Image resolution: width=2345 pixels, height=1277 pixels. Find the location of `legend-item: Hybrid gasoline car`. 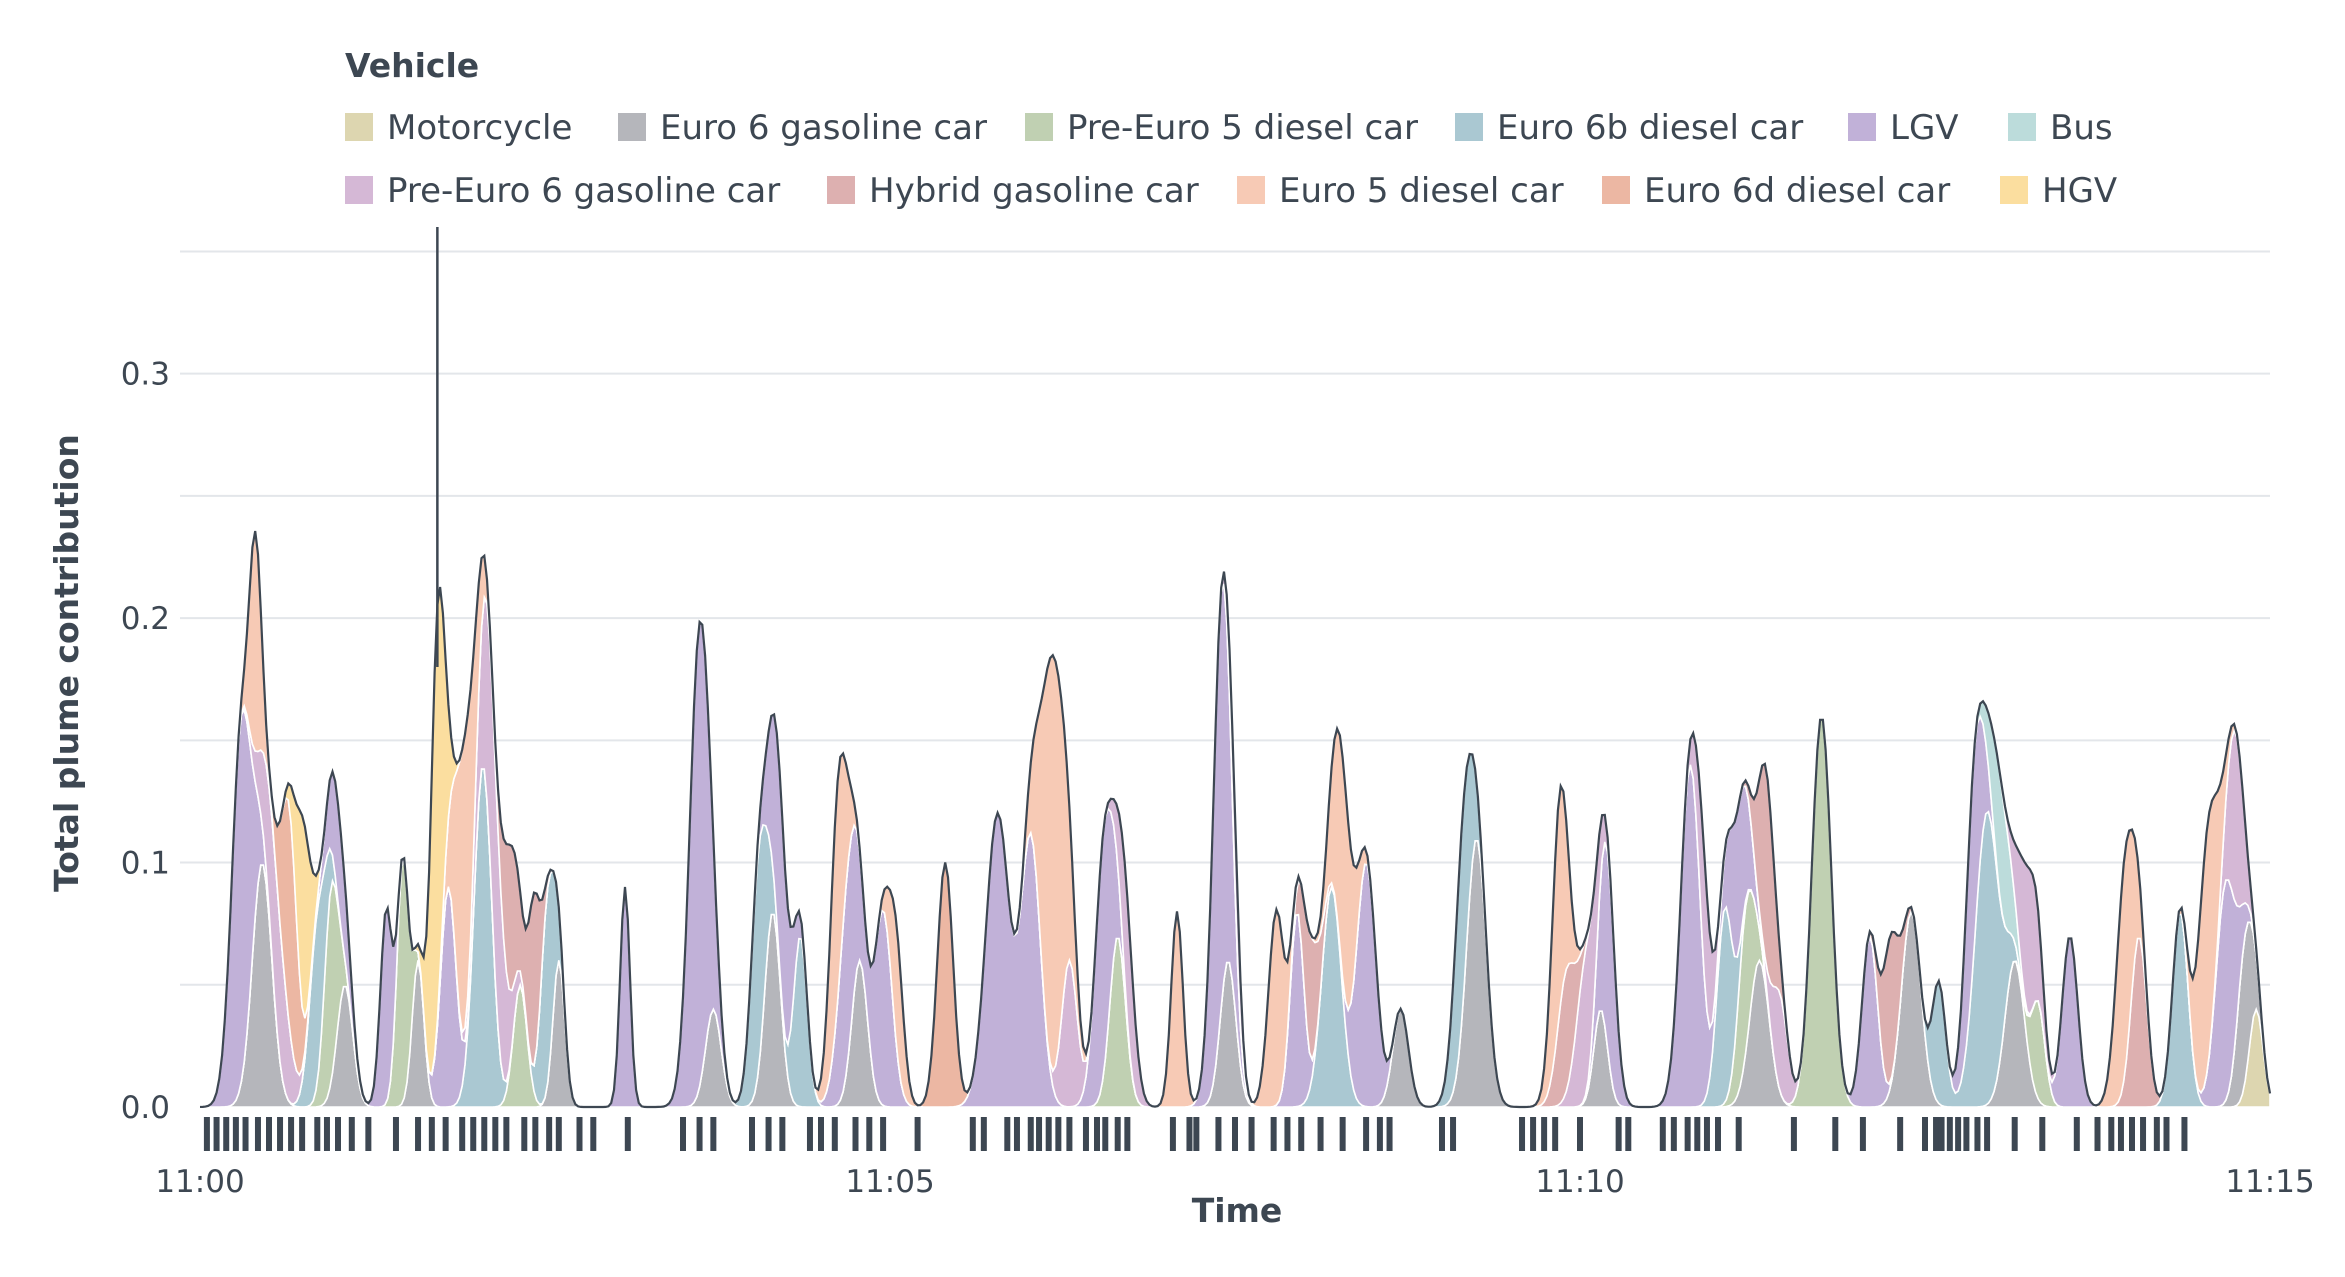

legend-item: Hybrid gasoline car is located at coordinates (1013, 191).